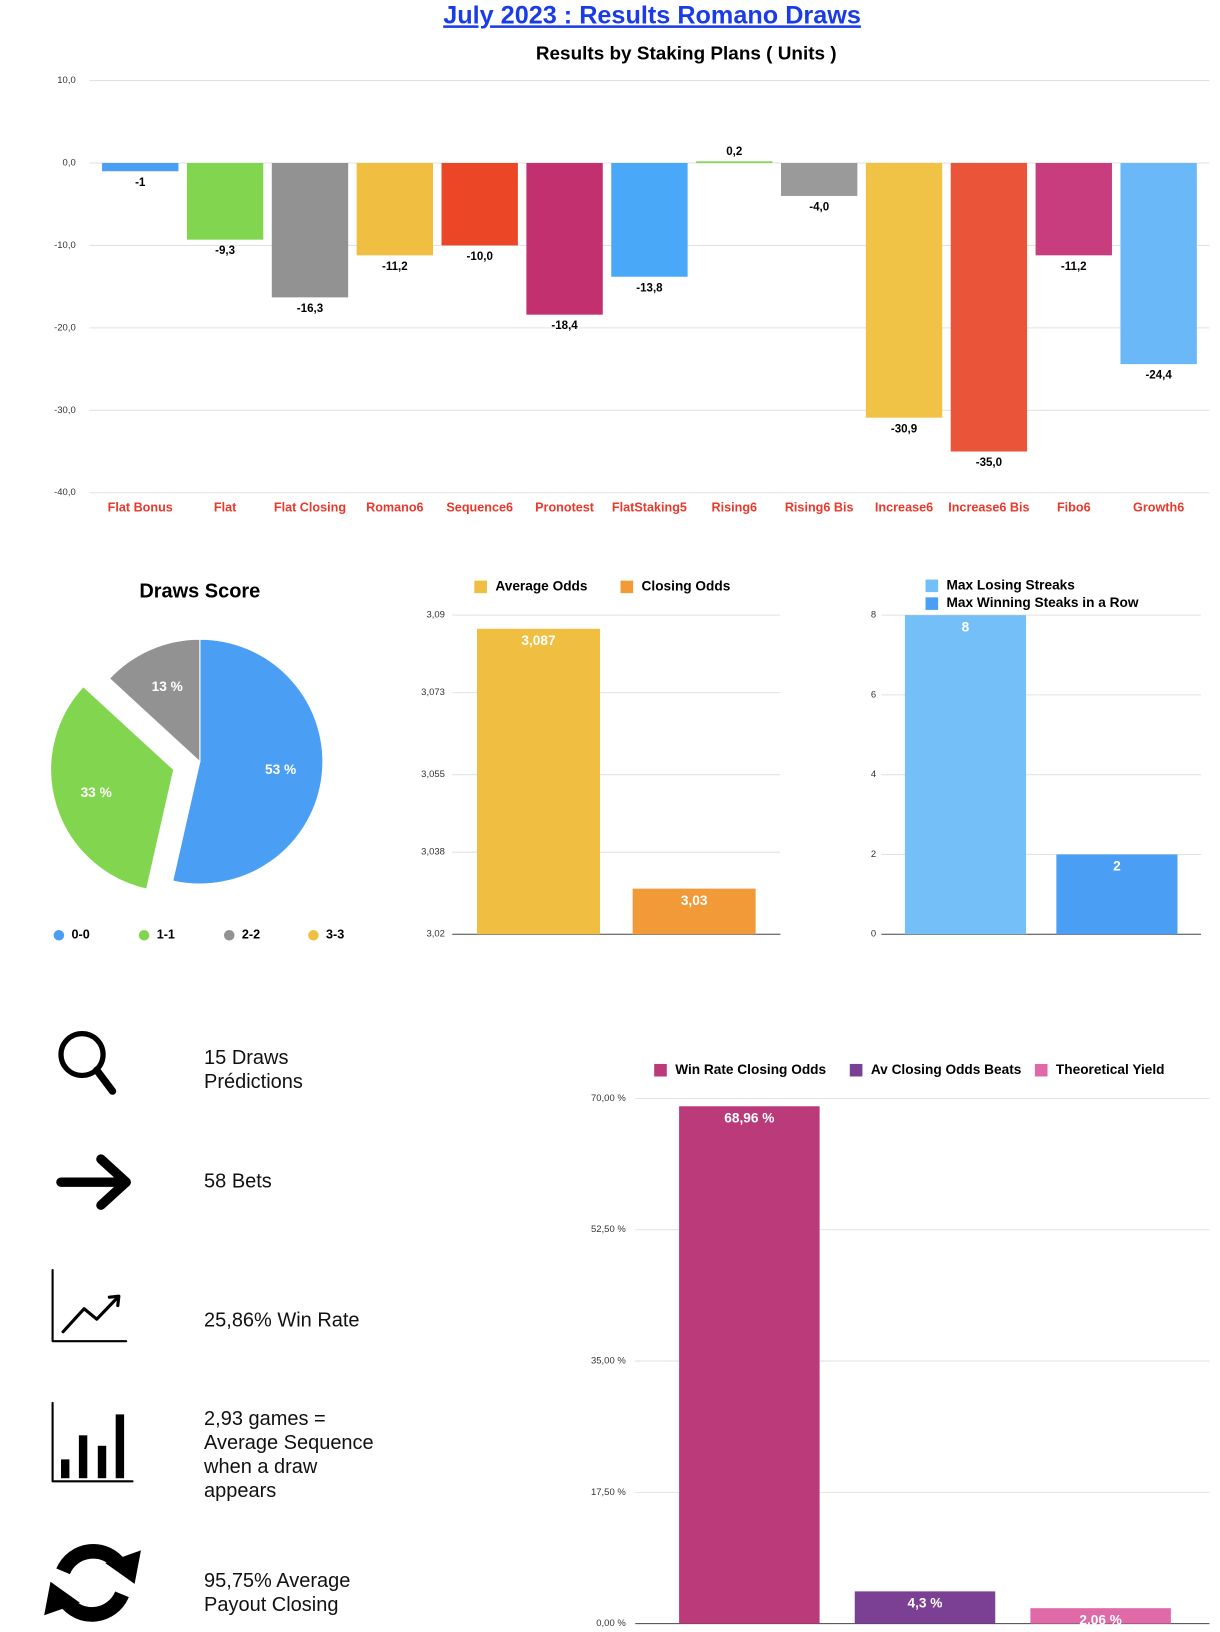  Describe the element at coordinates (93, 1446) in the screenshot. I see `bar-chart-icon` at that location.